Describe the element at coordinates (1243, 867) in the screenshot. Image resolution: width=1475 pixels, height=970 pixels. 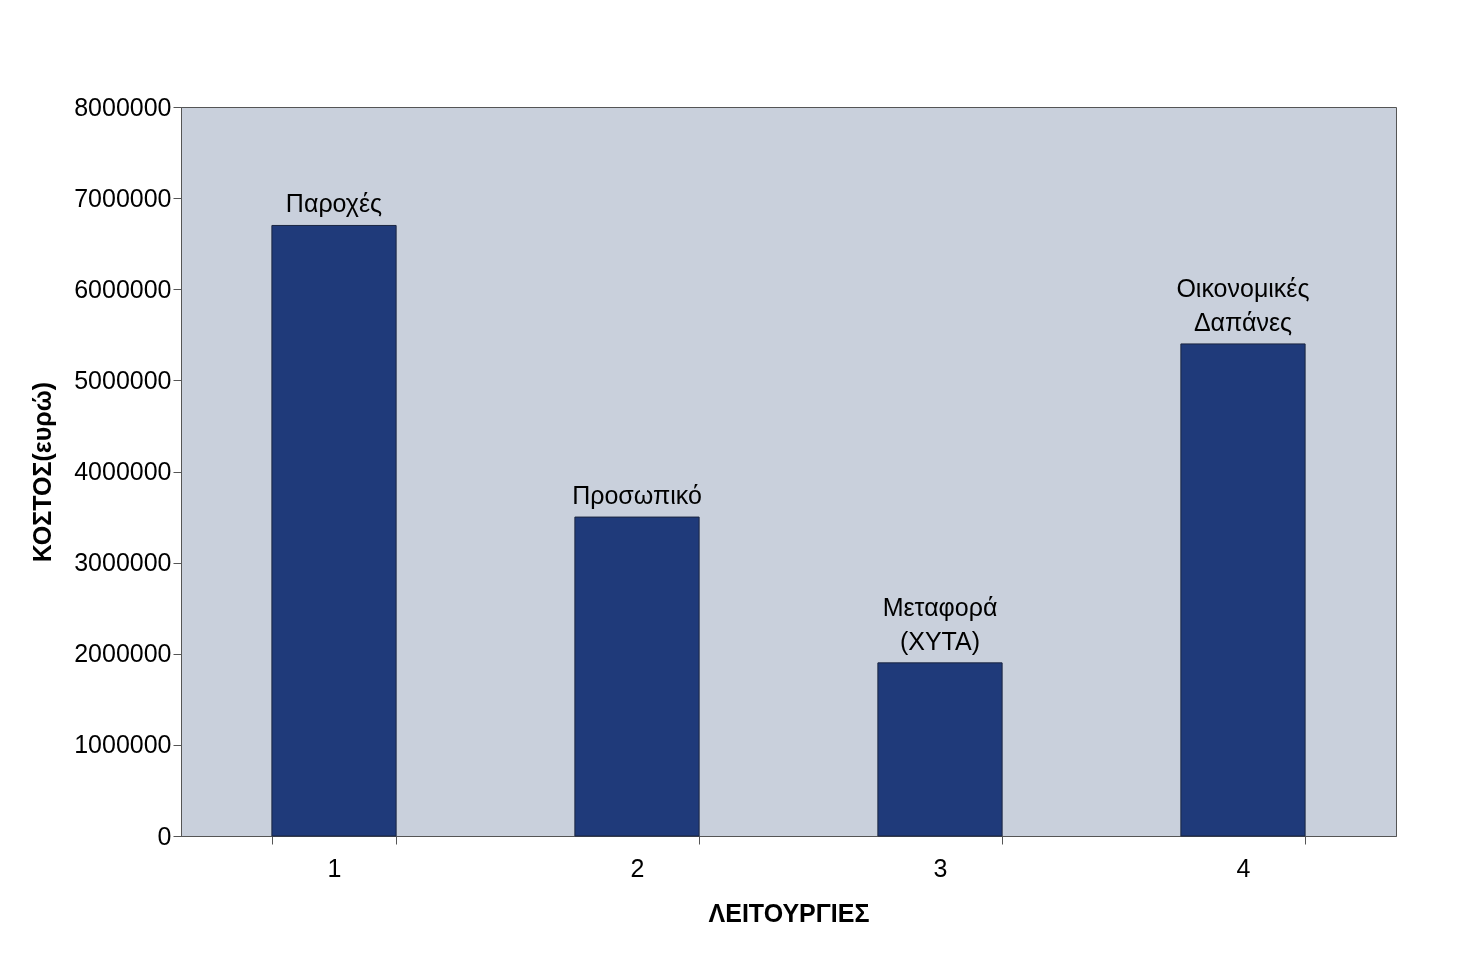
I see `x-tick-label: 4` at that location.